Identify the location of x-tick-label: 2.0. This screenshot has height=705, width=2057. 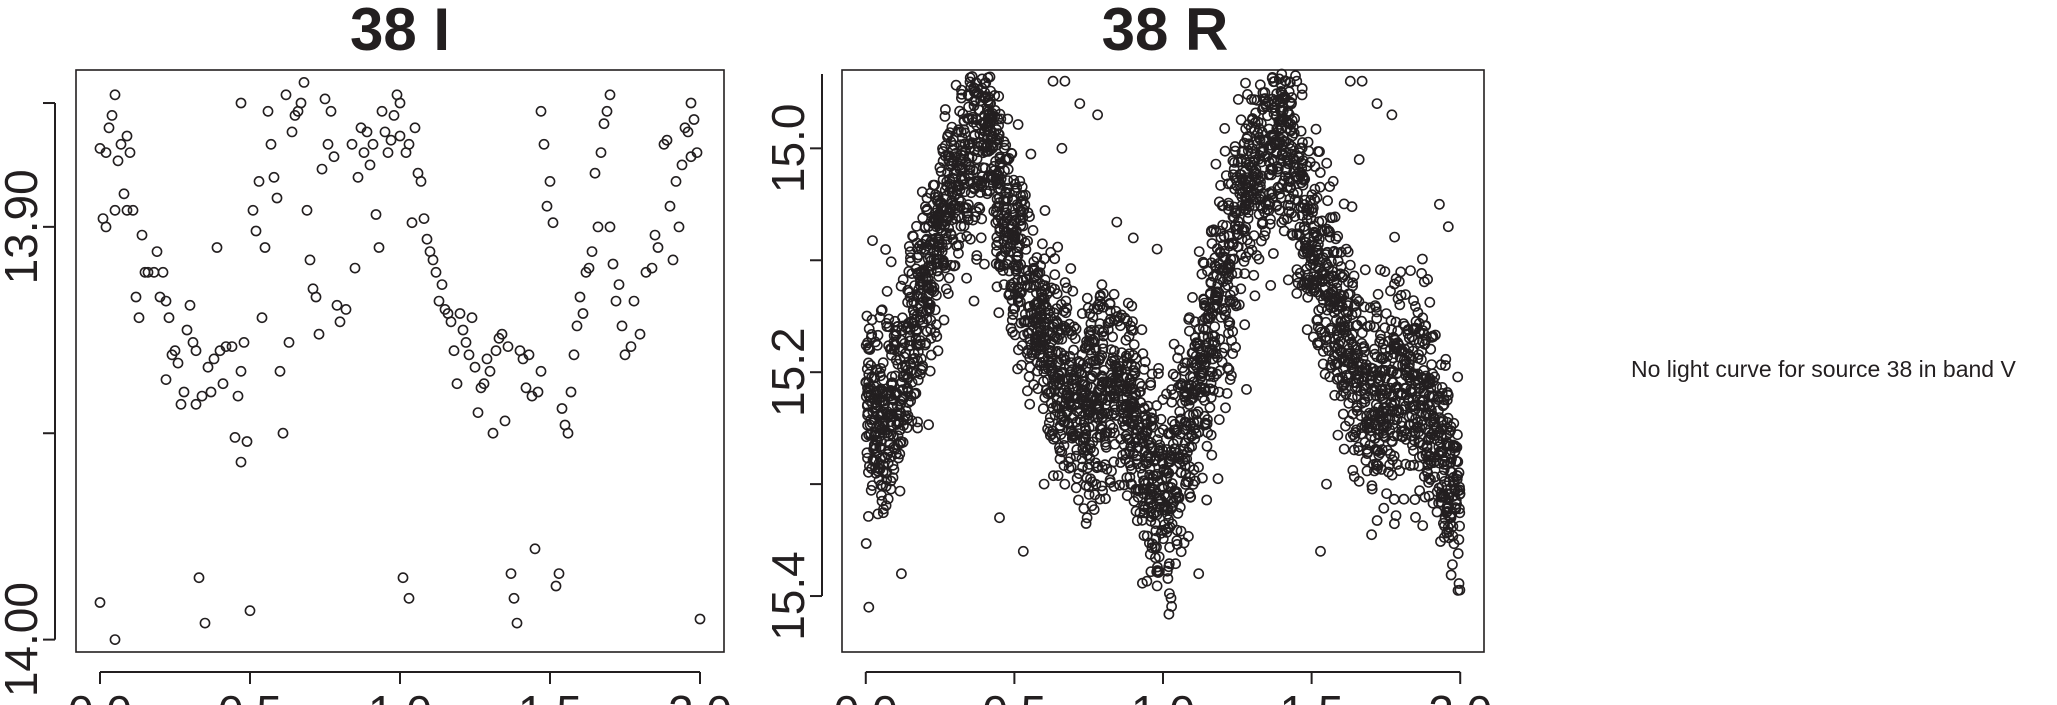
(700, 695).